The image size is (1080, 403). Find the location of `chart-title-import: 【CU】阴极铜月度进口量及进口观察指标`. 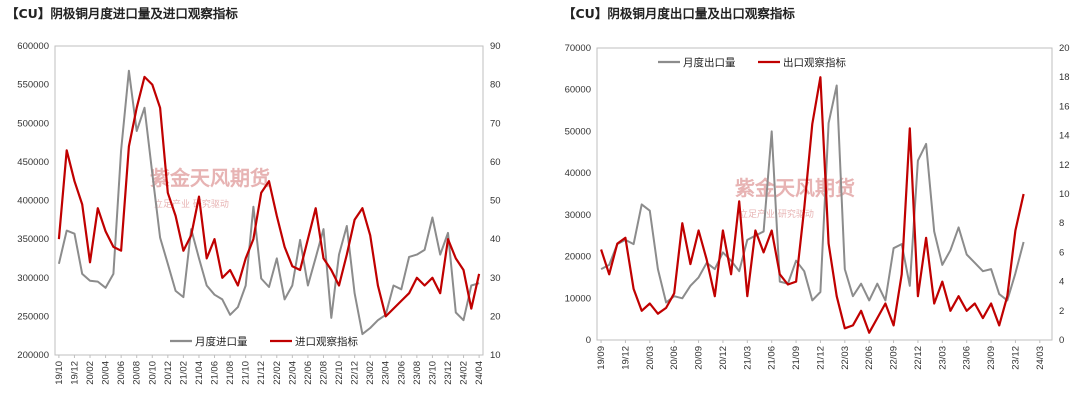

chart-title-import: 【CU】阴极铜月度进口量及进口观察指标 is located at coordinates (122, 13).